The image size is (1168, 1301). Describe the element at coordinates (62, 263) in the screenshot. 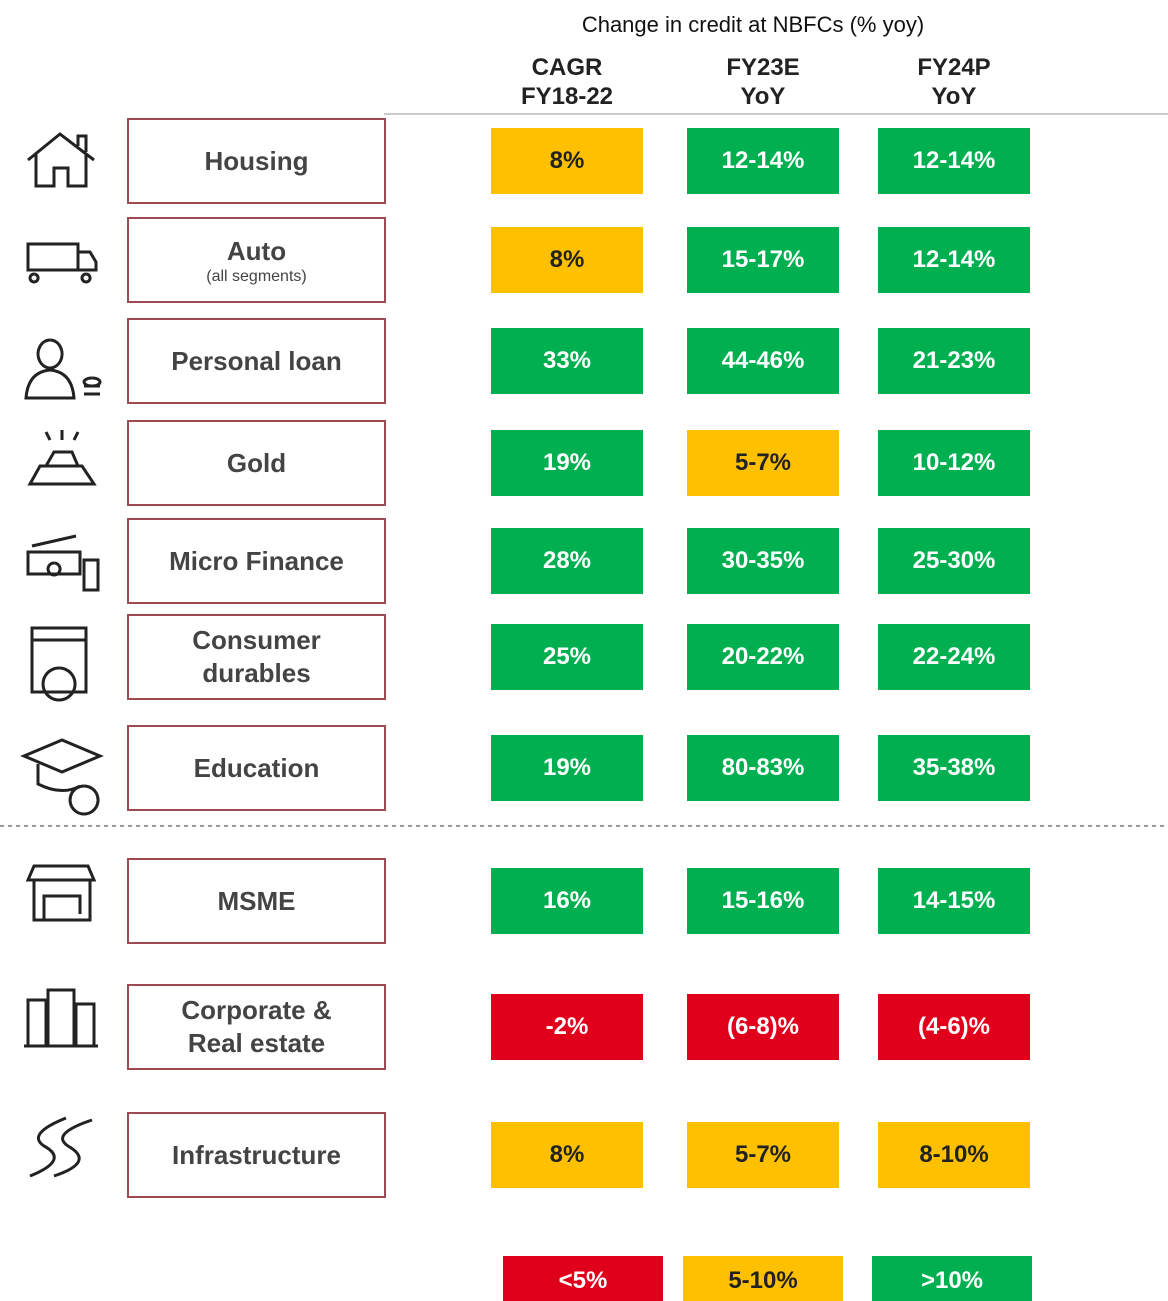

I see `icon-truck` at that location.